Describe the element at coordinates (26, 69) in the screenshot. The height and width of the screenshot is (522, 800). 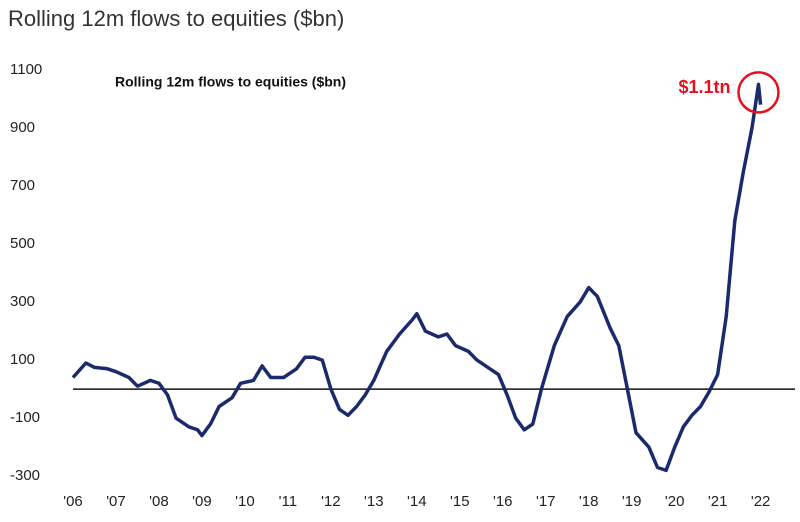
I see `y-tick-label: 1100` at that location.